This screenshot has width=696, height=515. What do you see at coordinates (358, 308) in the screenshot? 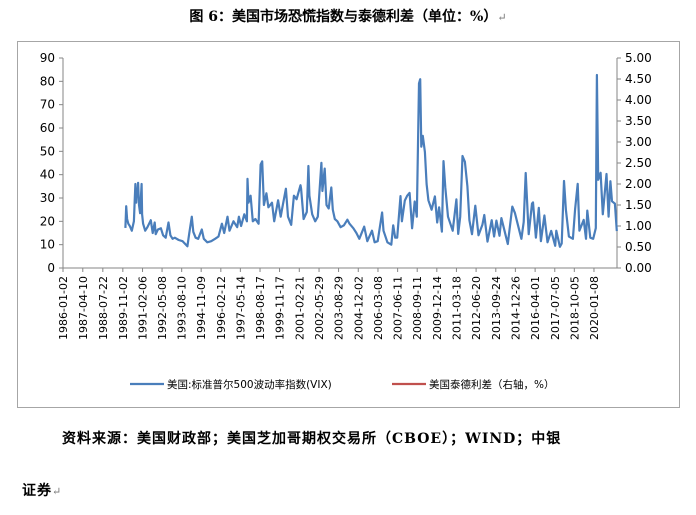
I see `x-tick-label: 2004-12-02` at bounding box center [358, 308].